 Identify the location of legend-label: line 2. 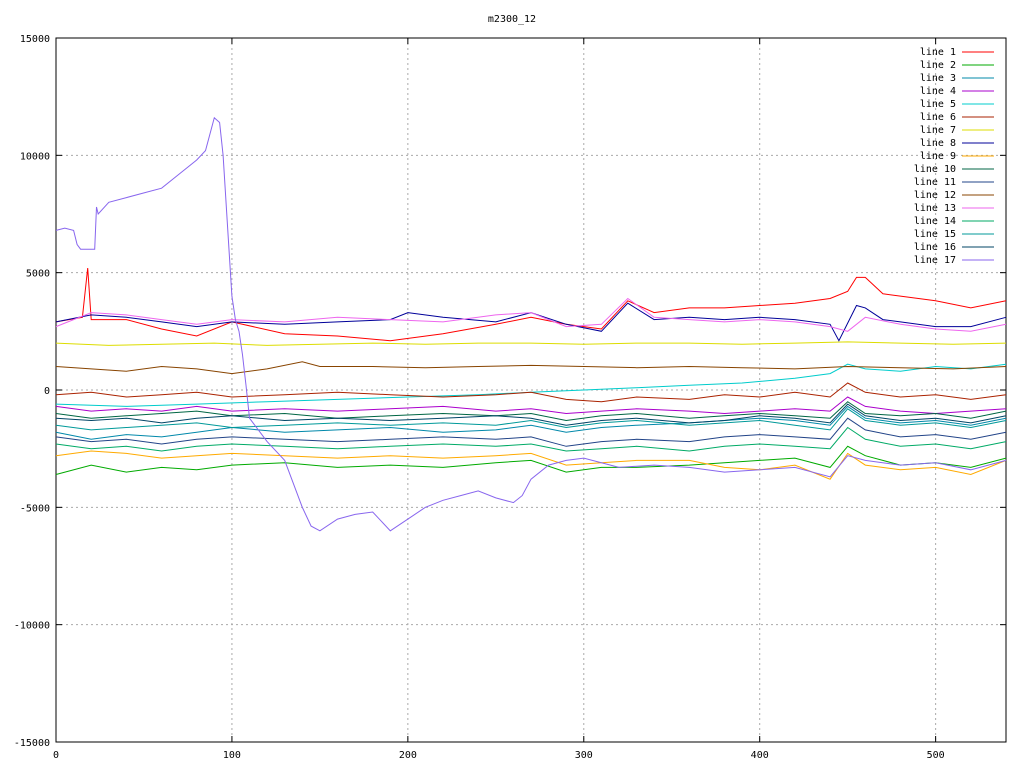
(938, 65).